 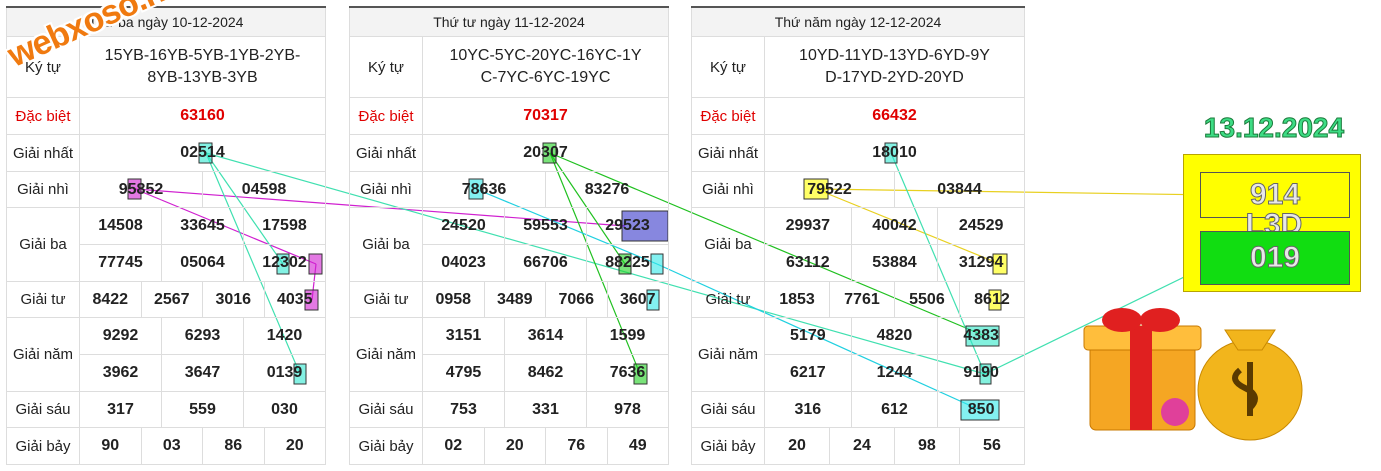 I want to click on prize-row: Giải nhì 79522 03844, so click(x=858, y=189).